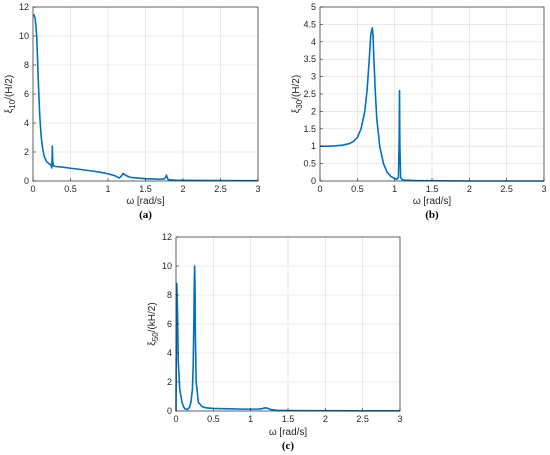  Describe the element at coordinates (153, 323) in the screenshot. I see `y-axis-label: ξ50/(kH/2)` at that location.